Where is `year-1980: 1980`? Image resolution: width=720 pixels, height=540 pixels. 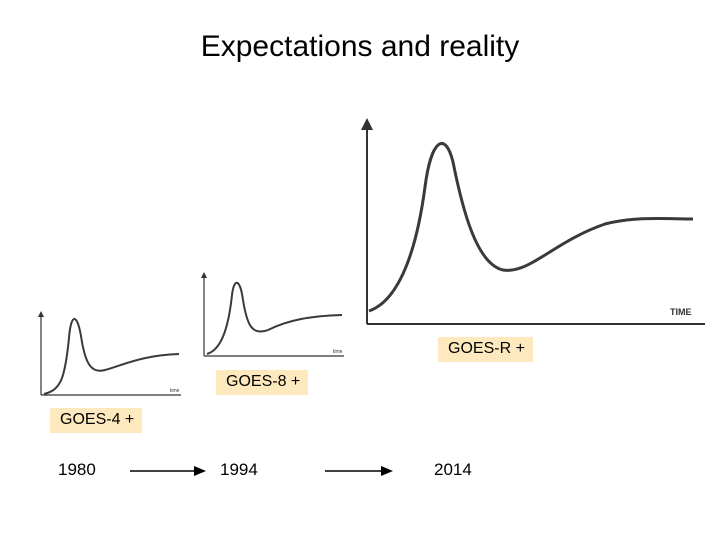 year-1980: 1980 is located at coordinates (77, 469).